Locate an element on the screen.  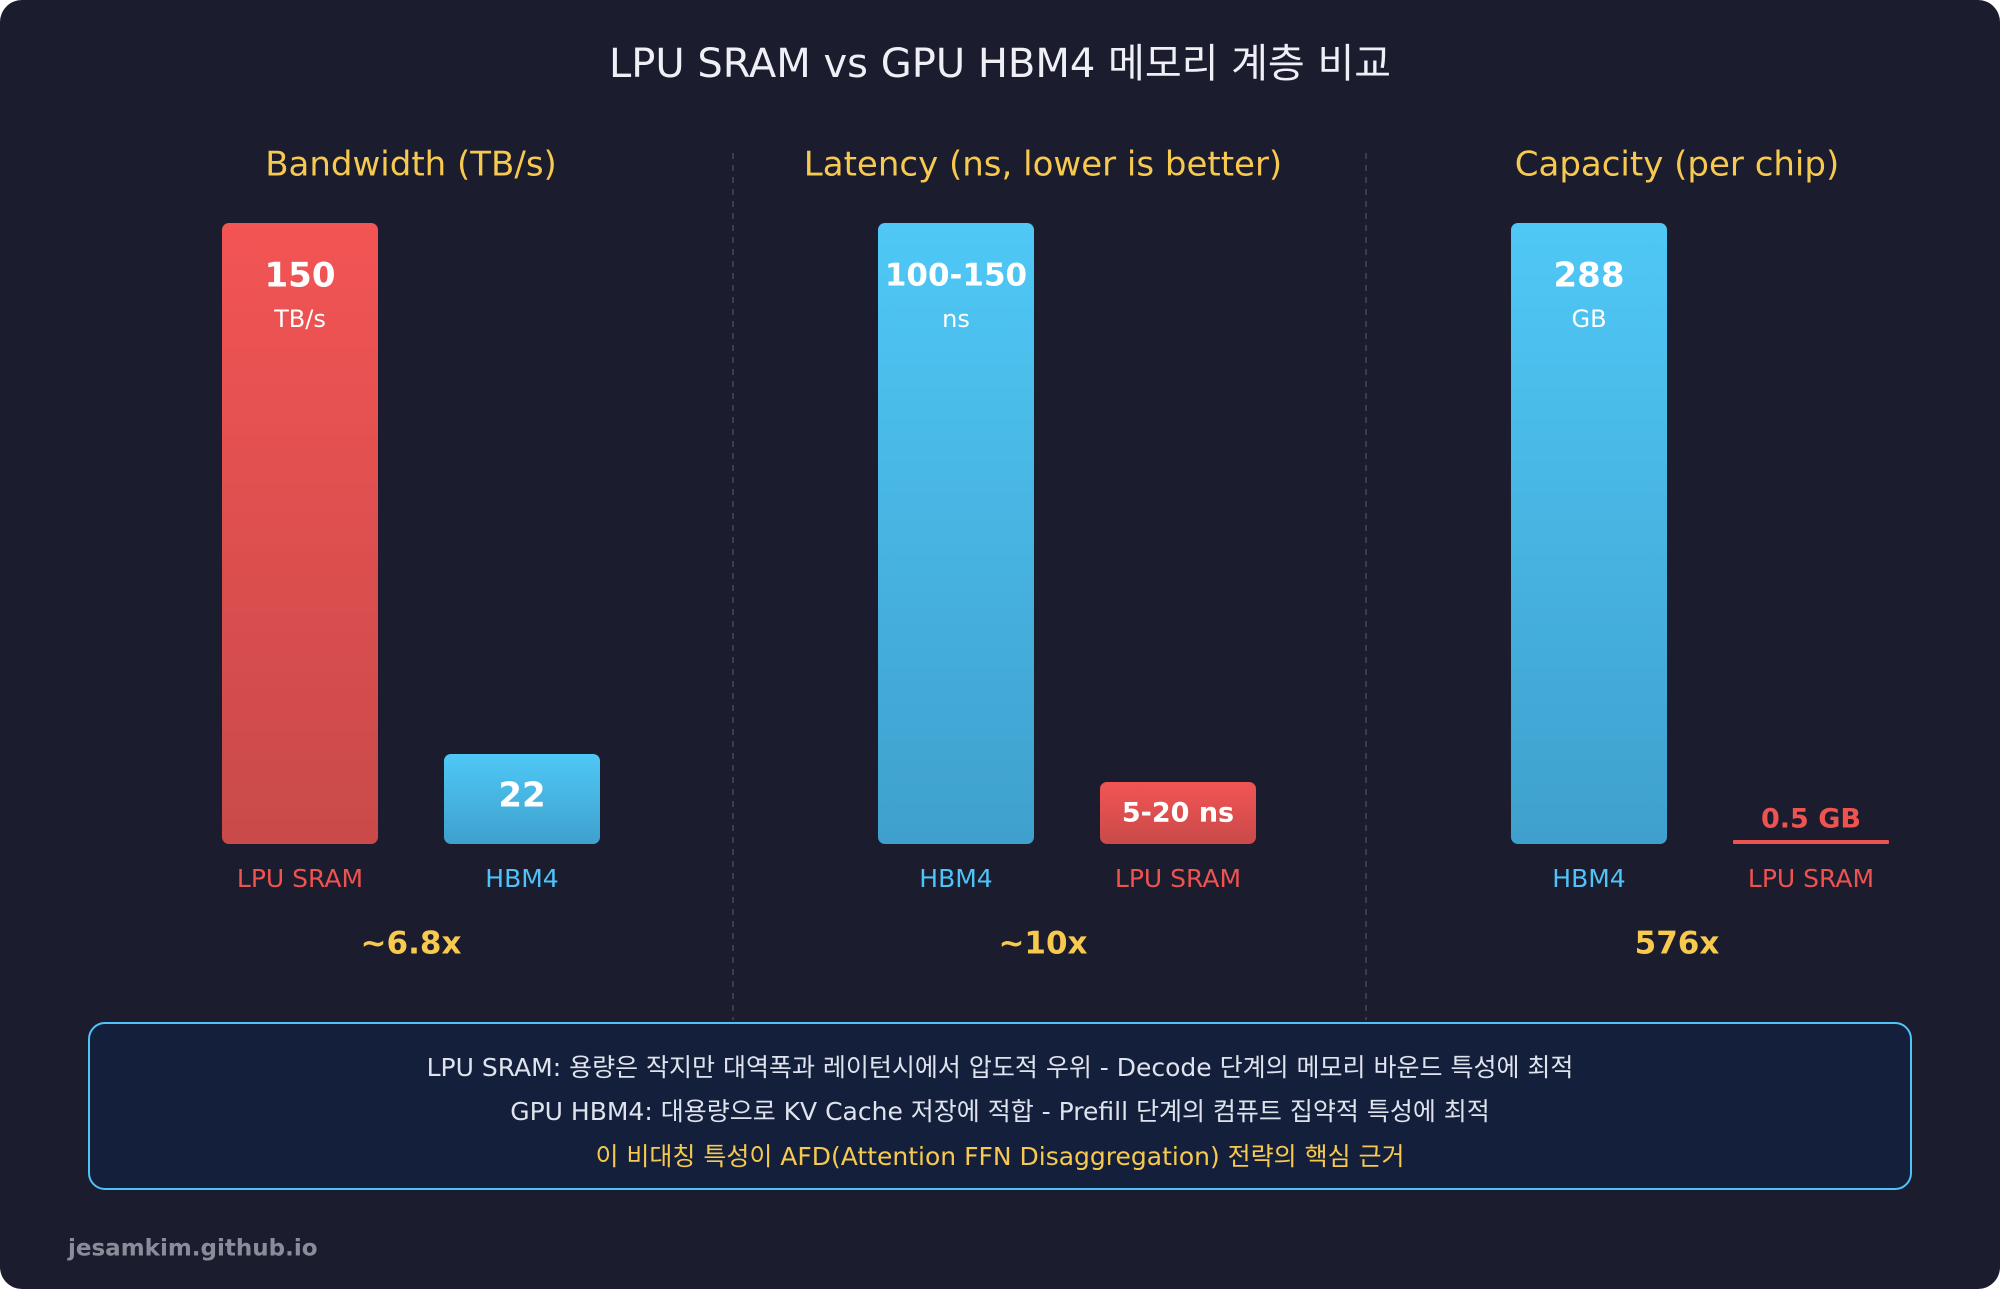
footer: jesamkim.github.io is located at coordinates (192, 1249).